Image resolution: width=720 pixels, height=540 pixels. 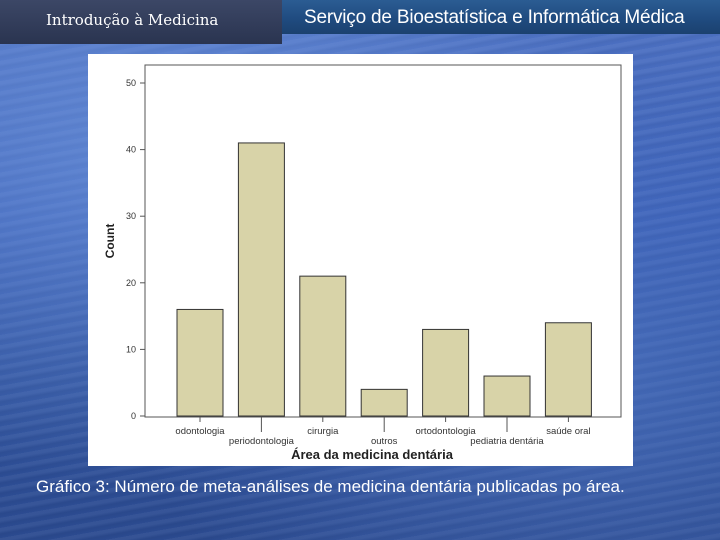 What do you see at coordinates (445, 431) in the screenshot?
I see `x-tick-label: ortodontologia` at bounding box center [445, 431].